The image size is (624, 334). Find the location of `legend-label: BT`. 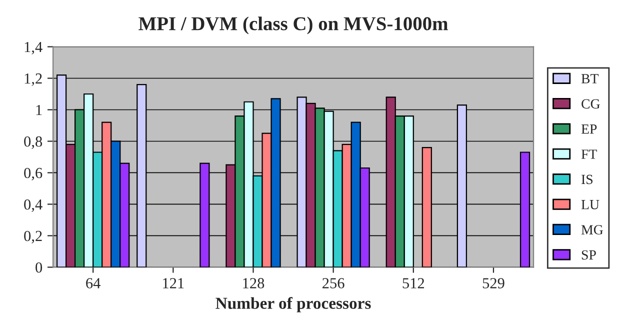

legend-label: BT is located at coordinates (590, 79).